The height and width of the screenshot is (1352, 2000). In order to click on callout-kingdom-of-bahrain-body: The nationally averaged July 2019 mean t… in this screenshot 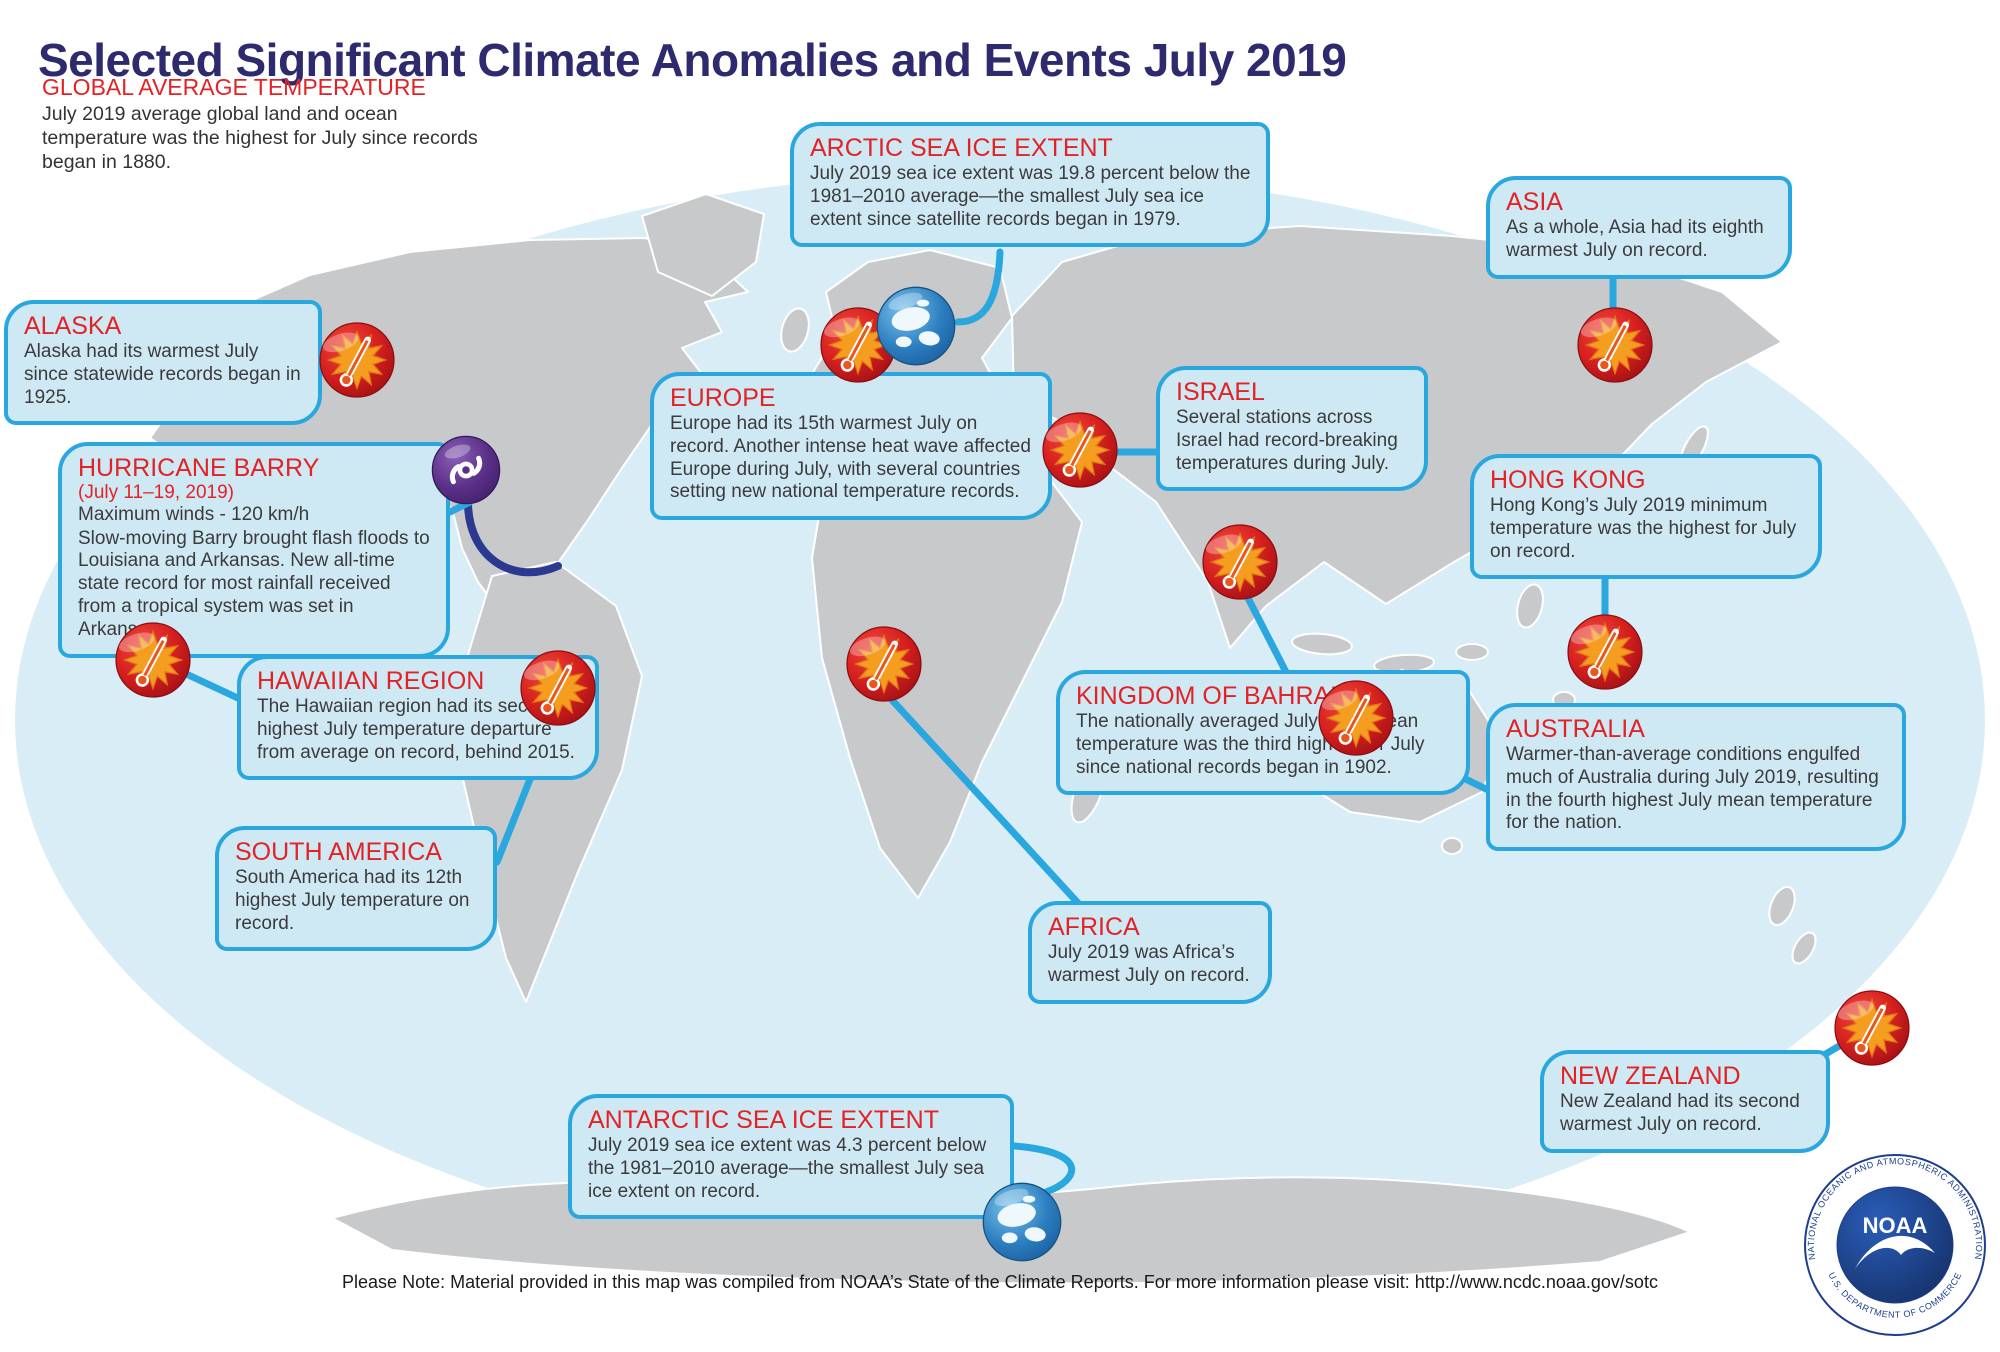, I will do `click(1250, 744)`.